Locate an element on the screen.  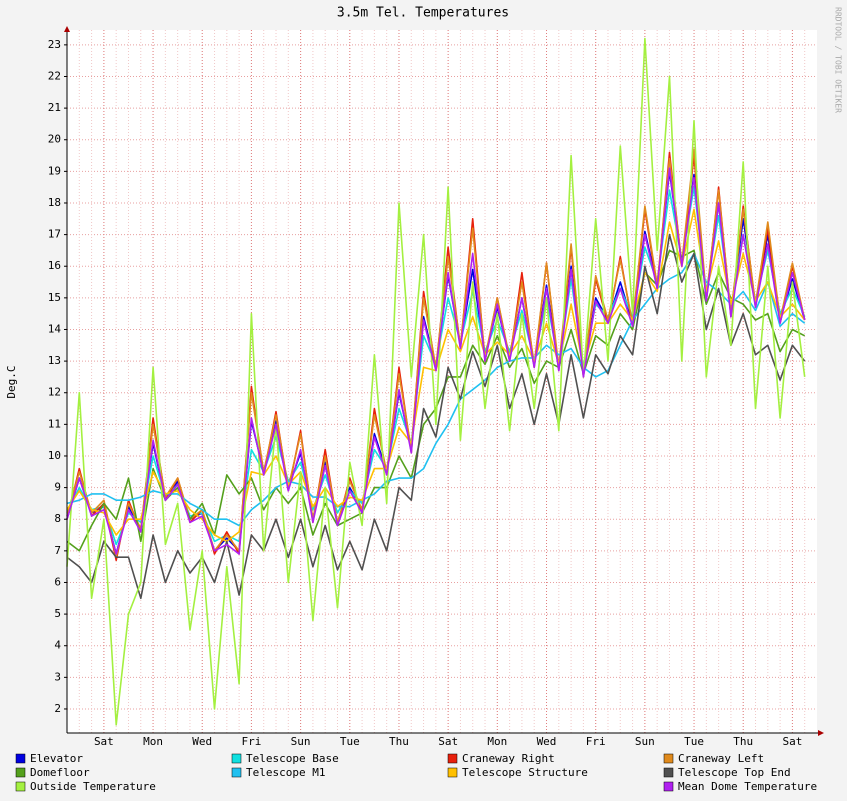
y-arrow is located at coordinates (67, 29).